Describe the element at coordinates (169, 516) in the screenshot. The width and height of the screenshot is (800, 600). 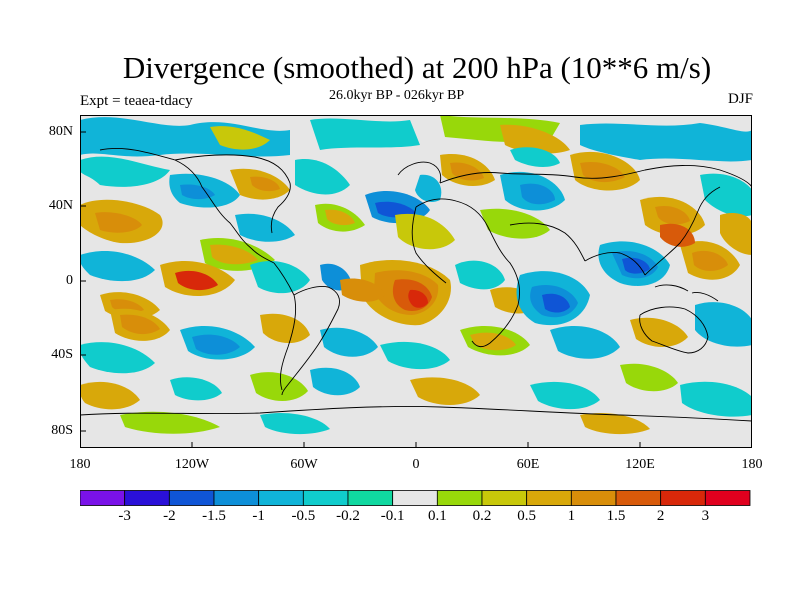
I see `colorbar-label: -2` at that location.